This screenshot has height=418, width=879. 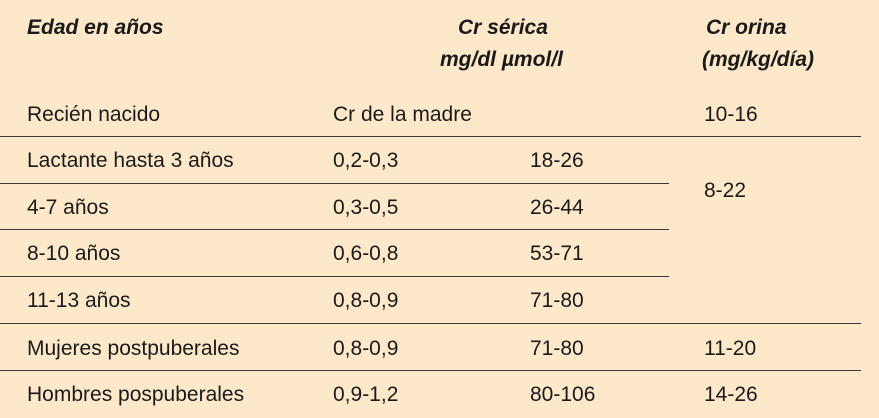 What do you see at coordinates (366, 160) in the screenshot?
I see `row-1-mgdl: 0,2-0,3` at bounding box center [366, 160].